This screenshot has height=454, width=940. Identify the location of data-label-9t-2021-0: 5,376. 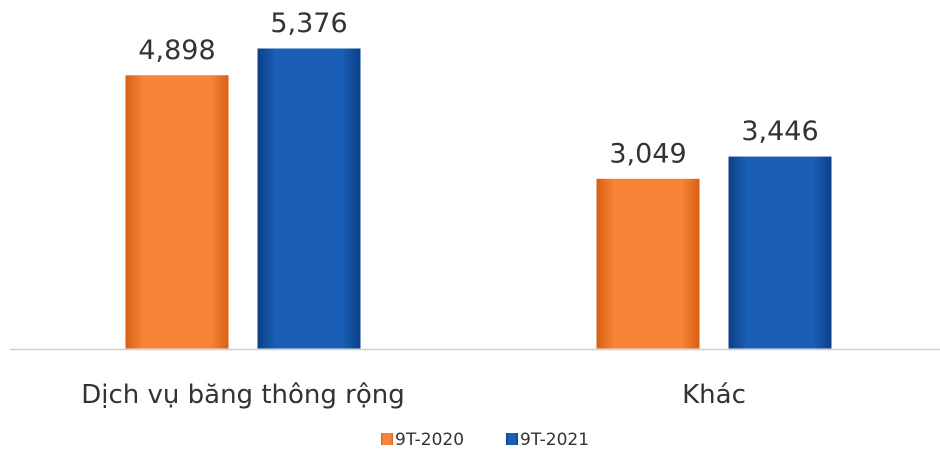
(308, 23).